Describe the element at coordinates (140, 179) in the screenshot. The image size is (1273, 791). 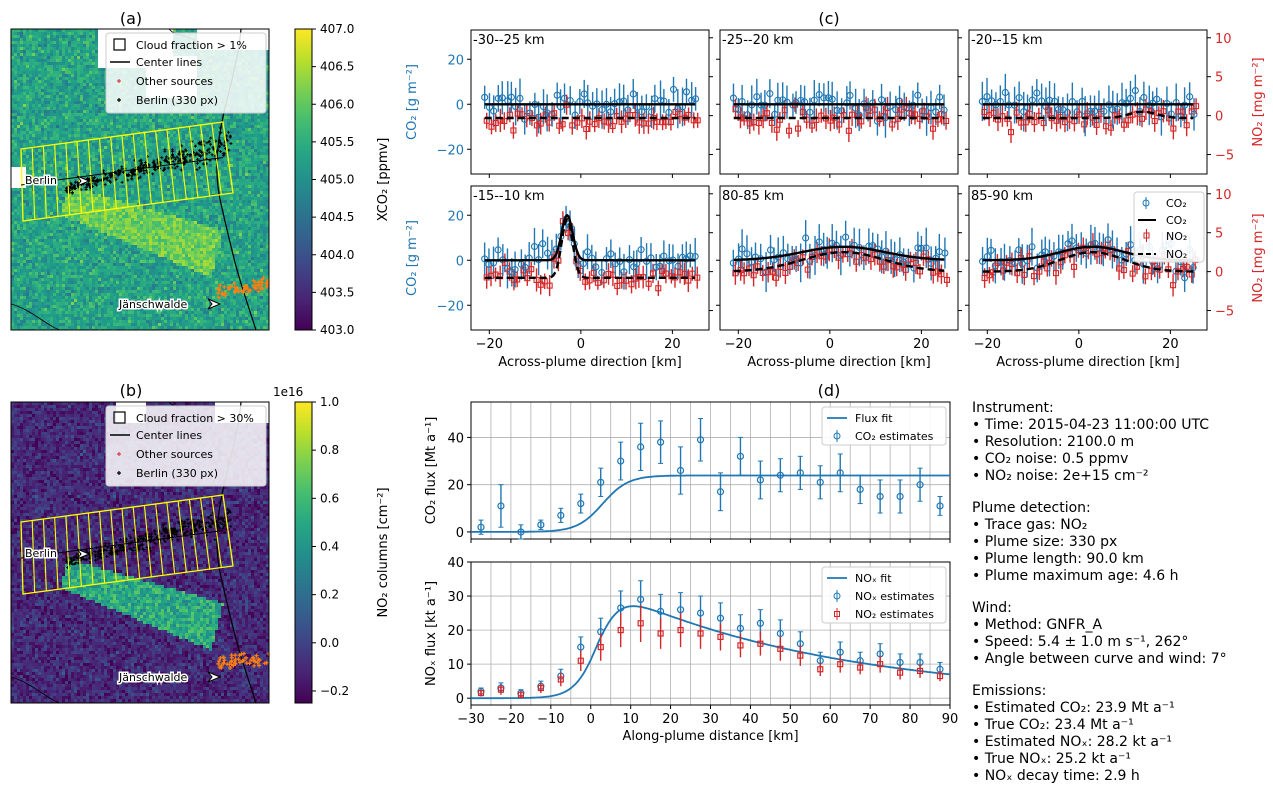
I see `map-frame` at that location.